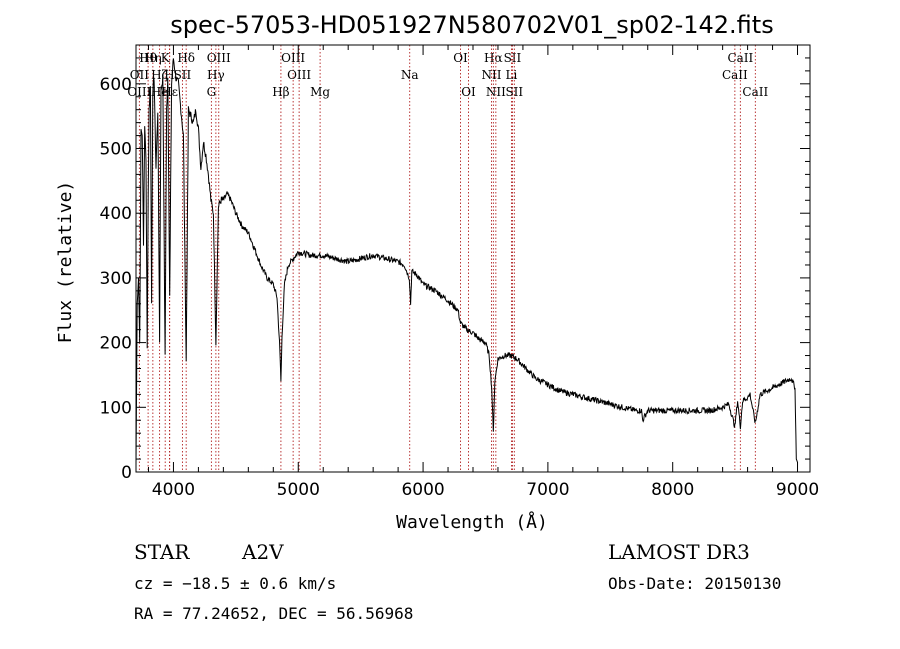 The image size is (900, 649). I want to click on spectral-line-label: Hδ, so click(186, 58).